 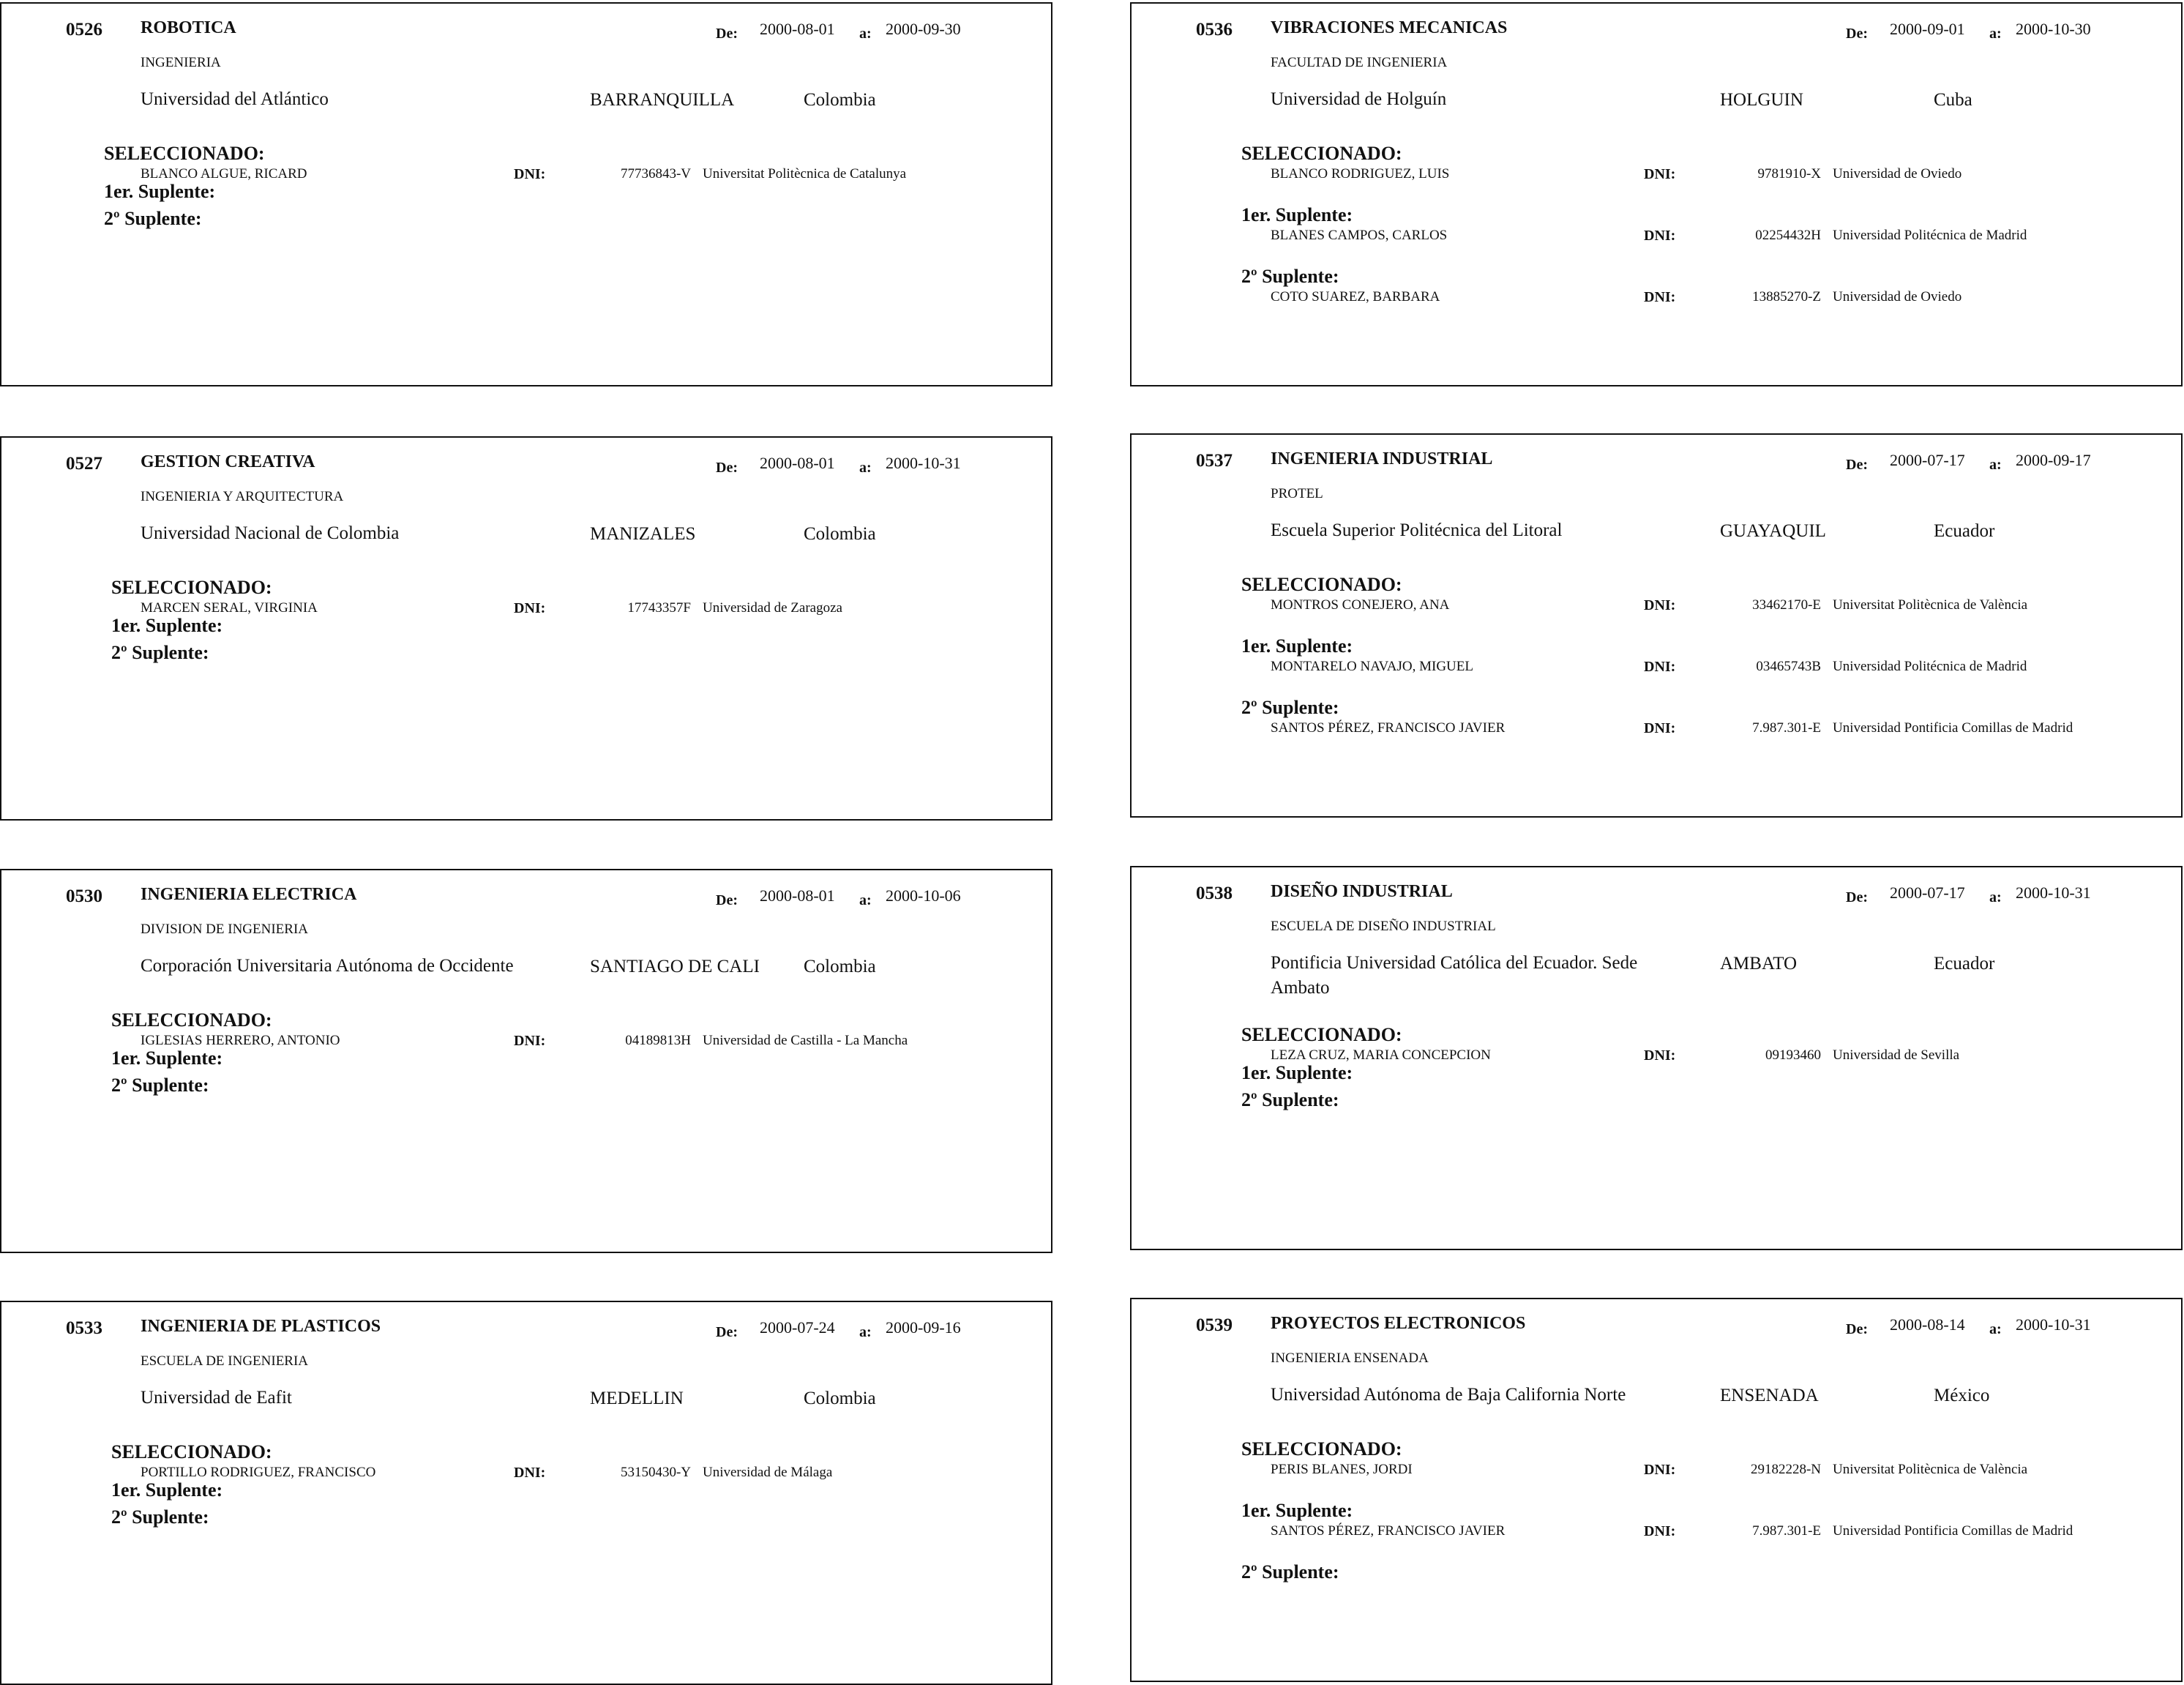 I want to click on to-date: 2000-09-16, so click(x=924, y=1327).